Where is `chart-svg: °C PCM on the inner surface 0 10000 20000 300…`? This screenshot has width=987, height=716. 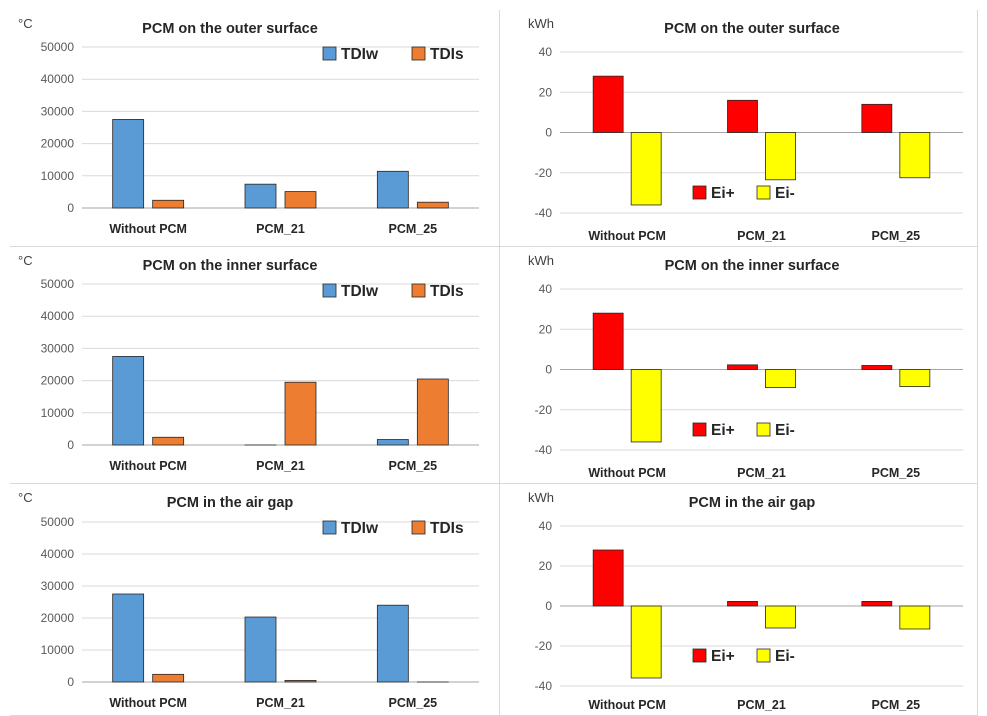
chart-svg: °C PCM on the inner surface 0 10000 20000 300… is located at coordinates (248, 363).